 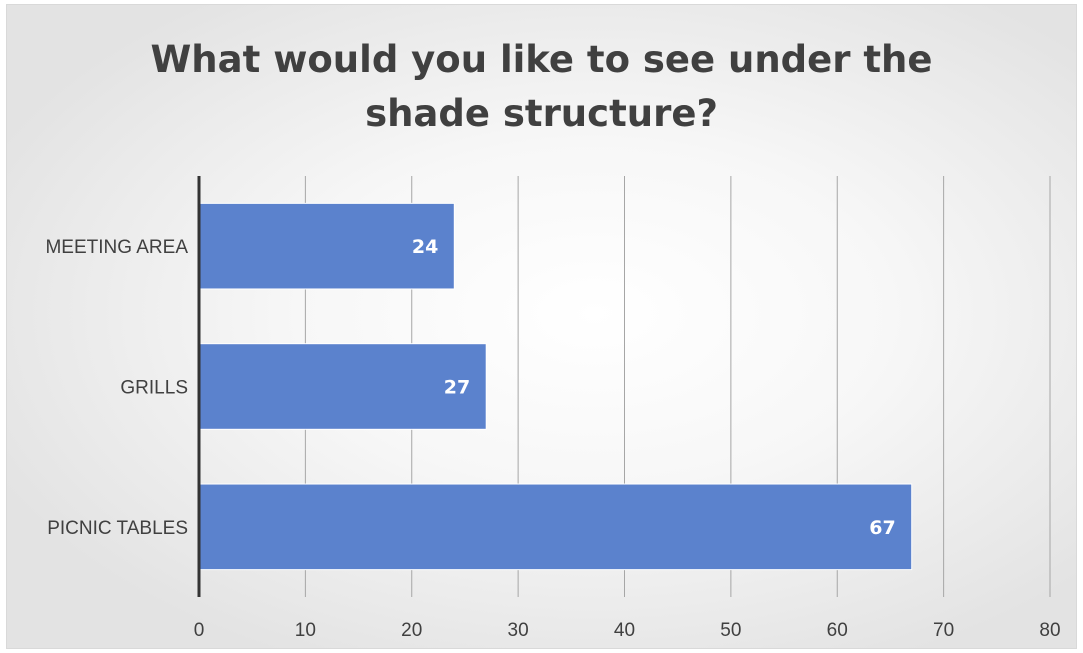 What do you see at coordinates (199, 630) in the screenshot?
I see `x-tick-label: 0` at bounding box center [199, 630].